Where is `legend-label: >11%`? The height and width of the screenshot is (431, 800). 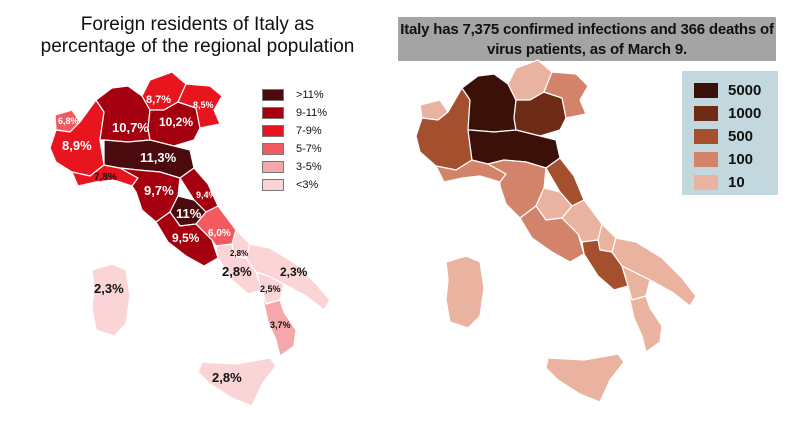
legend-label: >11% is located at coordinates (310, 95).